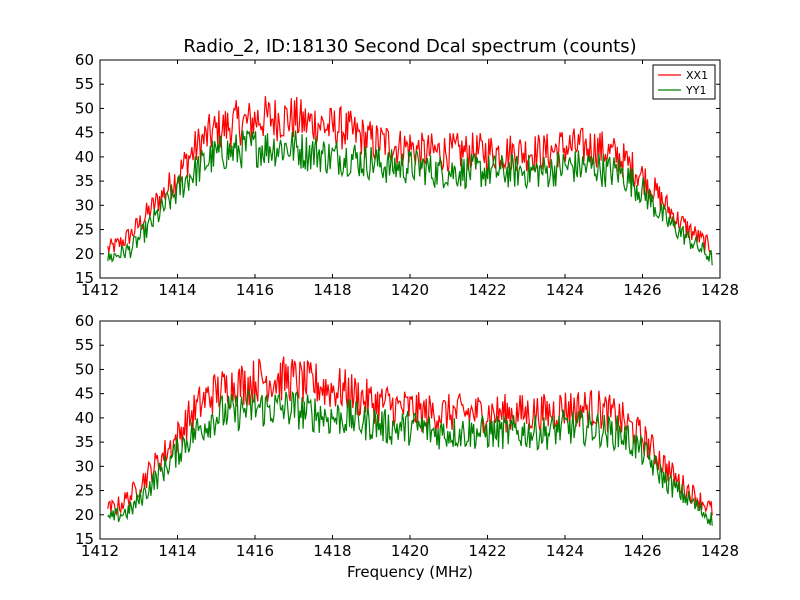  Describe the element at coordinates (684, 82) in the screenshot. I see `legend-box` at that location.